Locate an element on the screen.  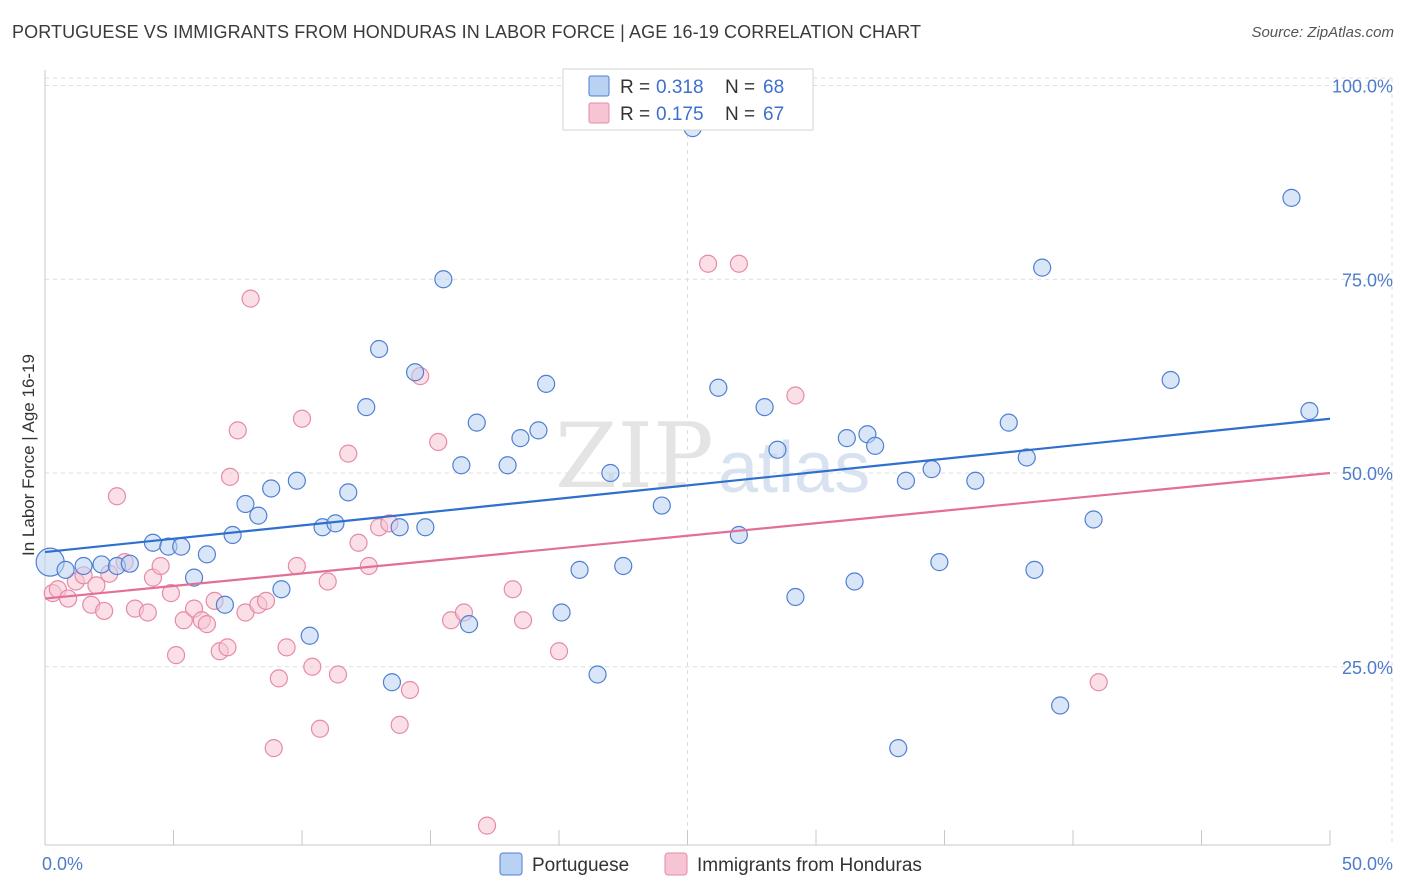
bottom-legend-label-honduras: Immigrants from Honduras is located at coordinates (809, 865).